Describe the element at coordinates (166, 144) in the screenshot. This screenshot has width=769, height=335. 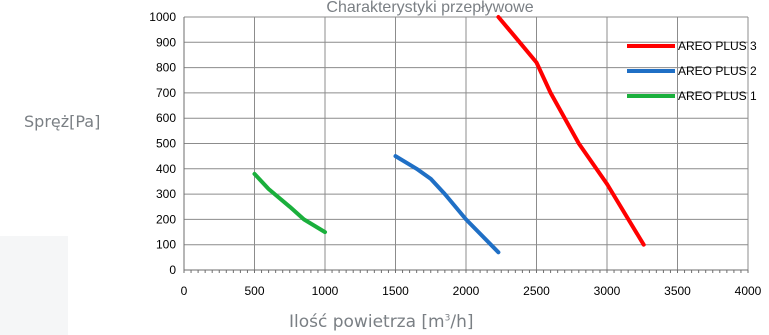
I see `y-tick-label: 500` at that location.